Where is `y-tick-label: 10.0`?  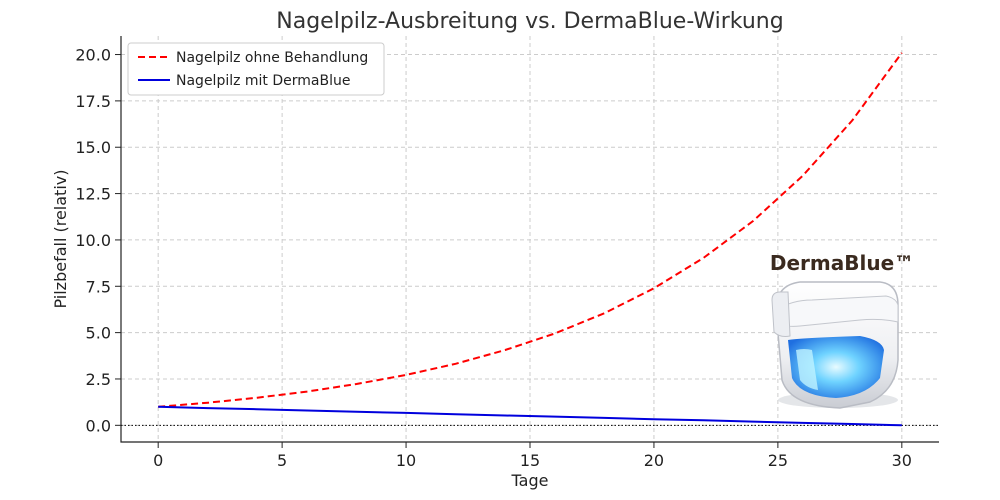
y-tick-label: 10.0 is located at coordinates (93, 240).